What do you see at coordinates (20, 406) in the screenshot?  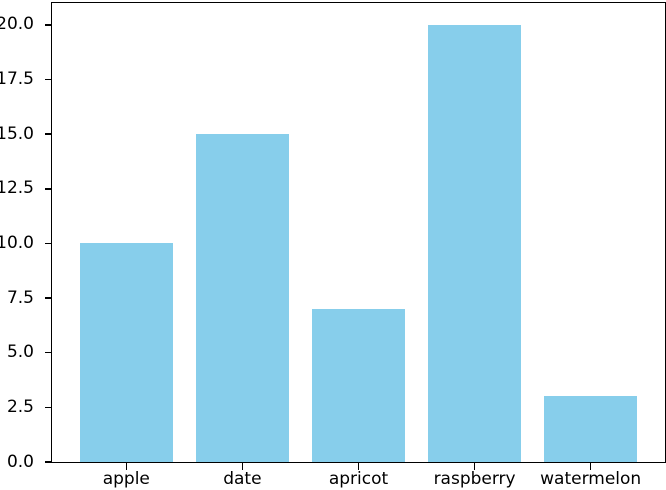 I see `y-tick-label: 2.5` at bounding box center [20, 406].